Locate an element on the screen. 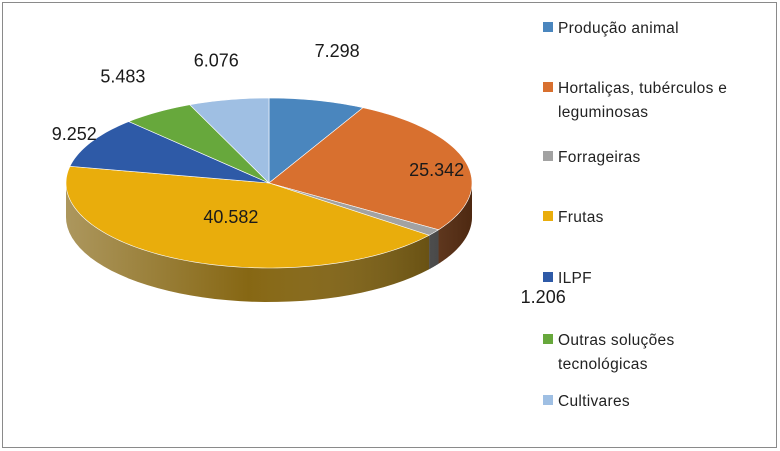 This screenshot has width=780, height=451. legend-label: Hortaliças, tubérculos e leguminosas is located at coordinates (643, 100).